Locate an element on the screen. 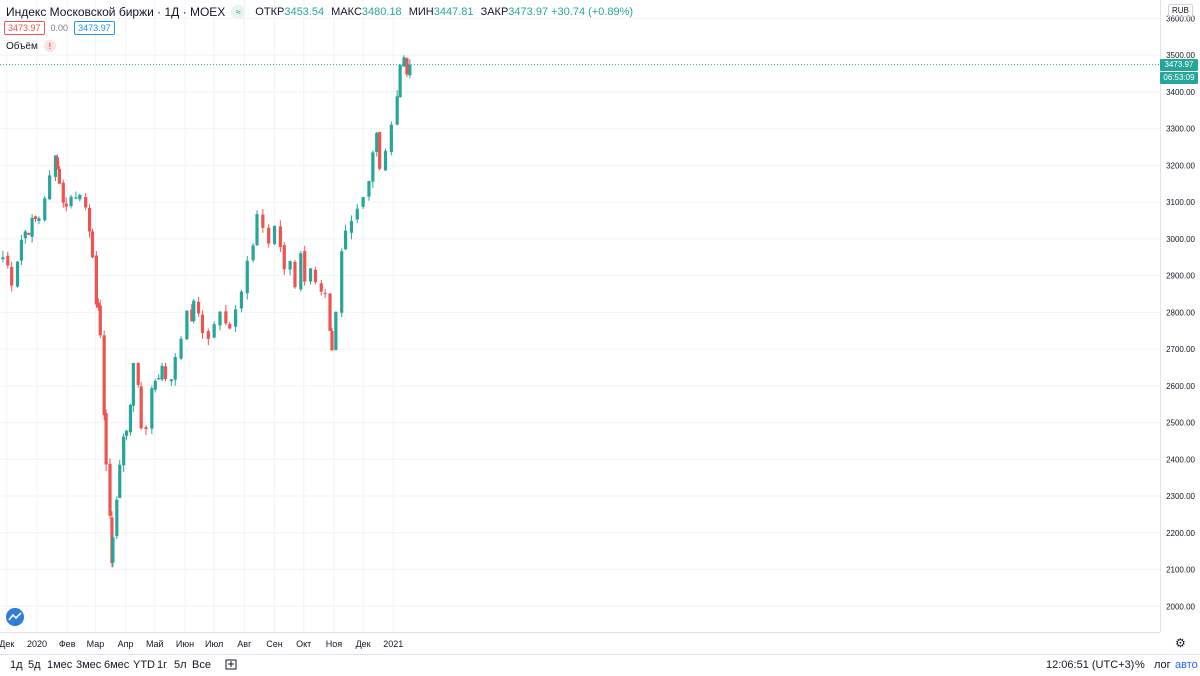 The height and width of the screenshot is (676, 1200). bid-ask-row: 3473.97 0.00 3473.97 is located at coordinates (59, 28).